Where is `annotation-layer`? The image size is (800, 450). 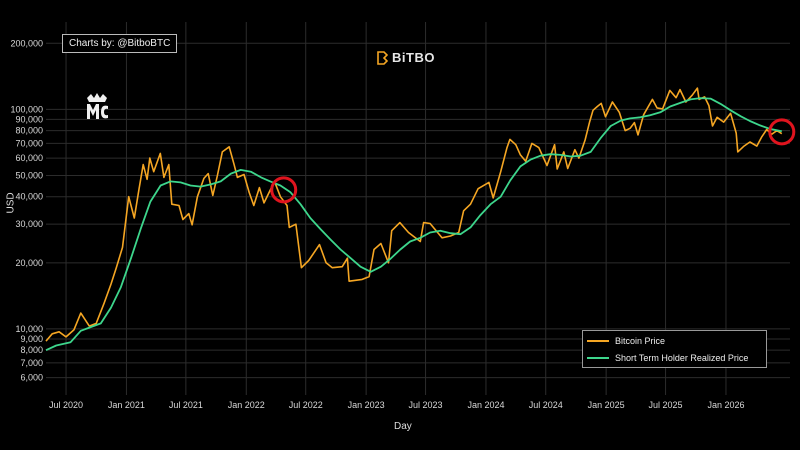 annotation-layer is located at coordinates (533, 161).